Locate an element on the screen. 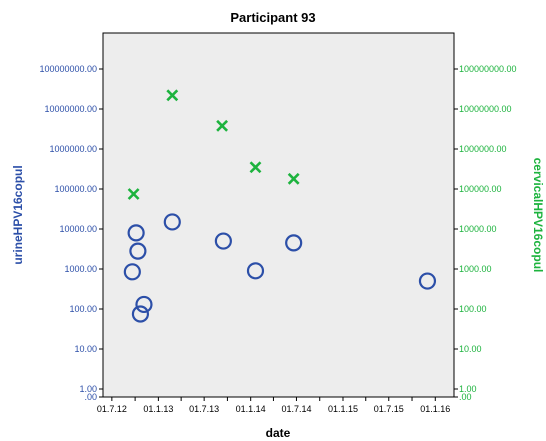 The height and width of the screenshot is (441, 546). chart-title: Participant 93 is located at coordinates (272, 17).